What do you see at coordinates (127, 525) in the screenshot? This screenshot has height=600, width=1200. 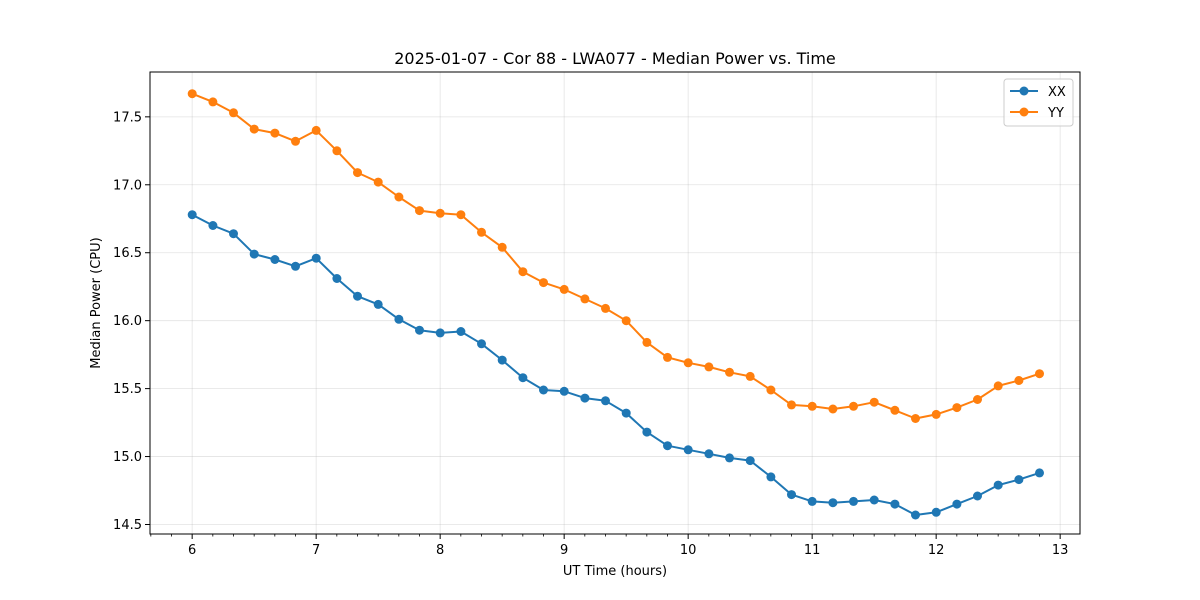 I see `y-tick-label: 14.5` at bounding box center [127, 525].